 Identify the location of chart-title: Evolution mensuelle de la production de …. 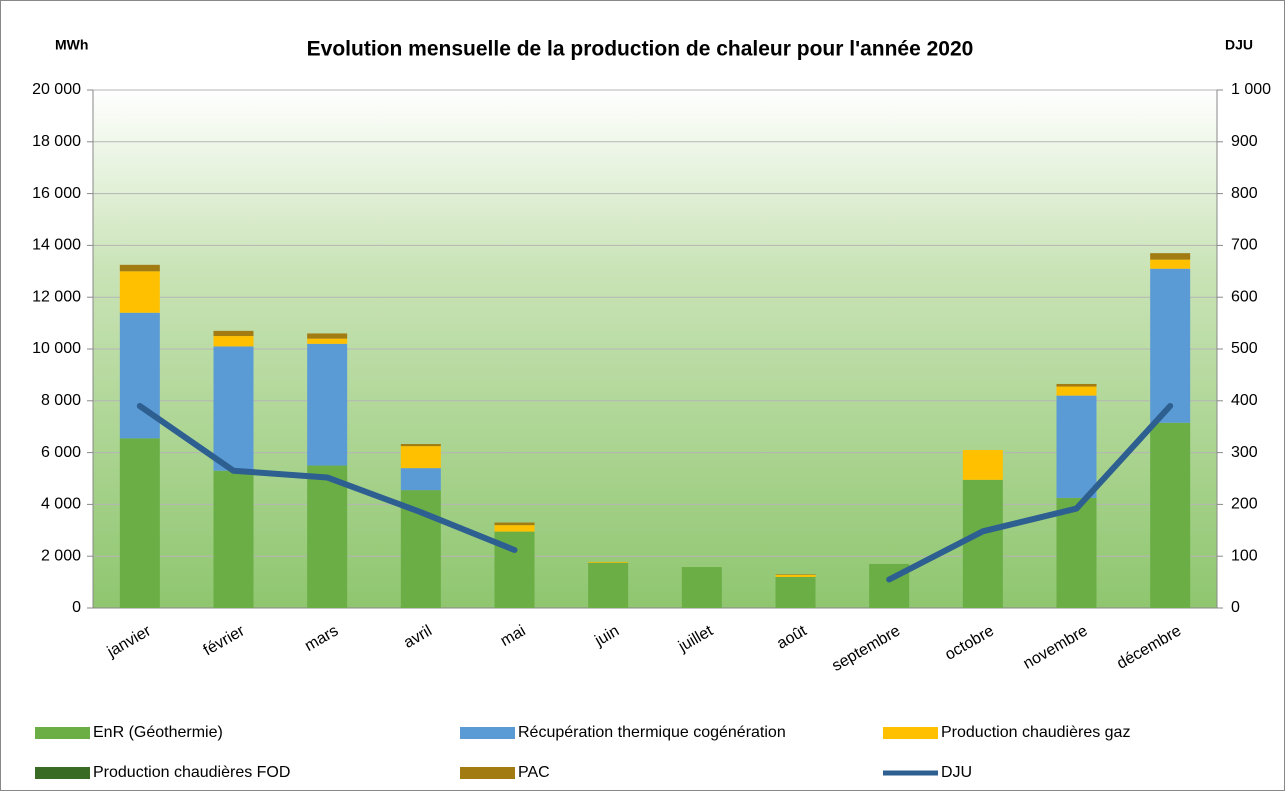
(640, 49).